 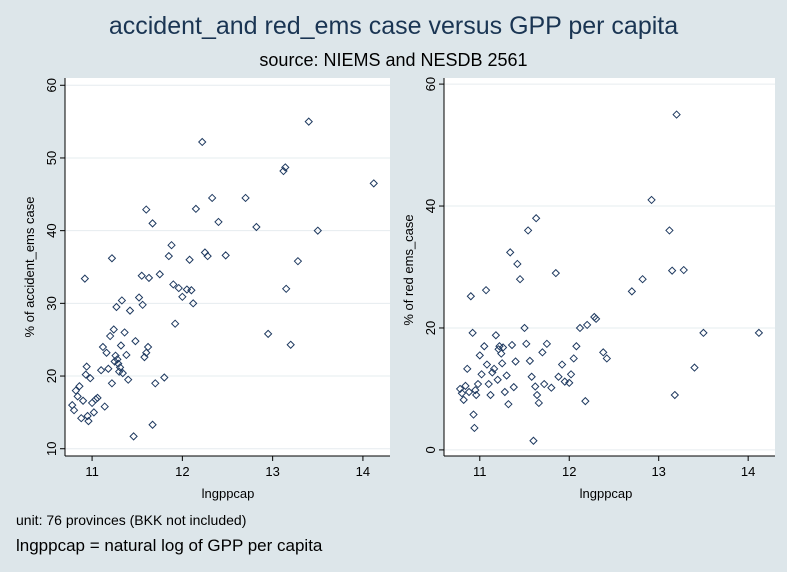 I want to click on x-tick-label: 14, so click(x=363, y=471).